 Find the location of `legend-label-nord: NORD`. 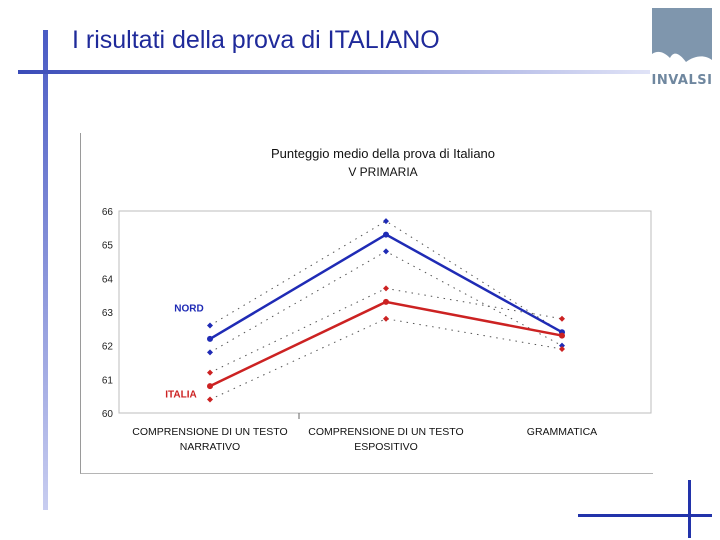

legend-label-nord: NORD is located at coordinates (188, 308).